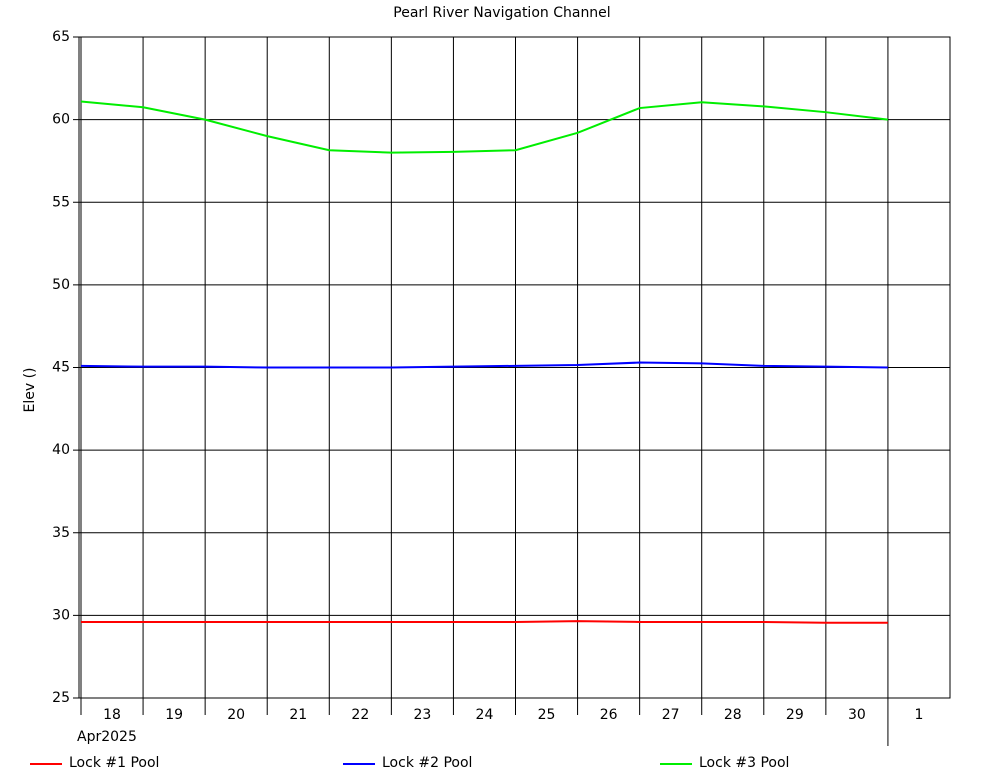 The width and height of the screenshot is (1001, 780). What do you see at coordinates (61, 615) in the screenshot?
I see `y-tick-label: 30` at bounding box center [61, 615].